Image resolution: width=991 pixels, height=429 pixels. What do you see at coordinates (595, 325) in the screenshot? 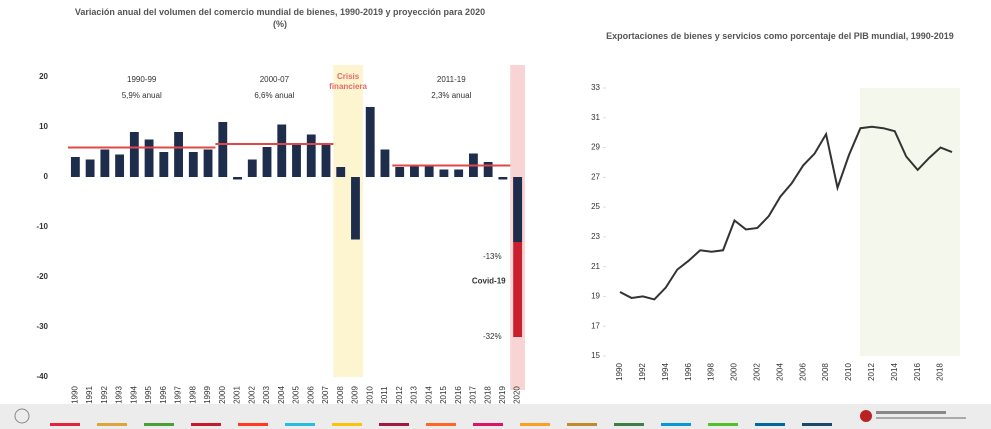
I see `y-tick-label: 17` at bounding box center [595, 325].